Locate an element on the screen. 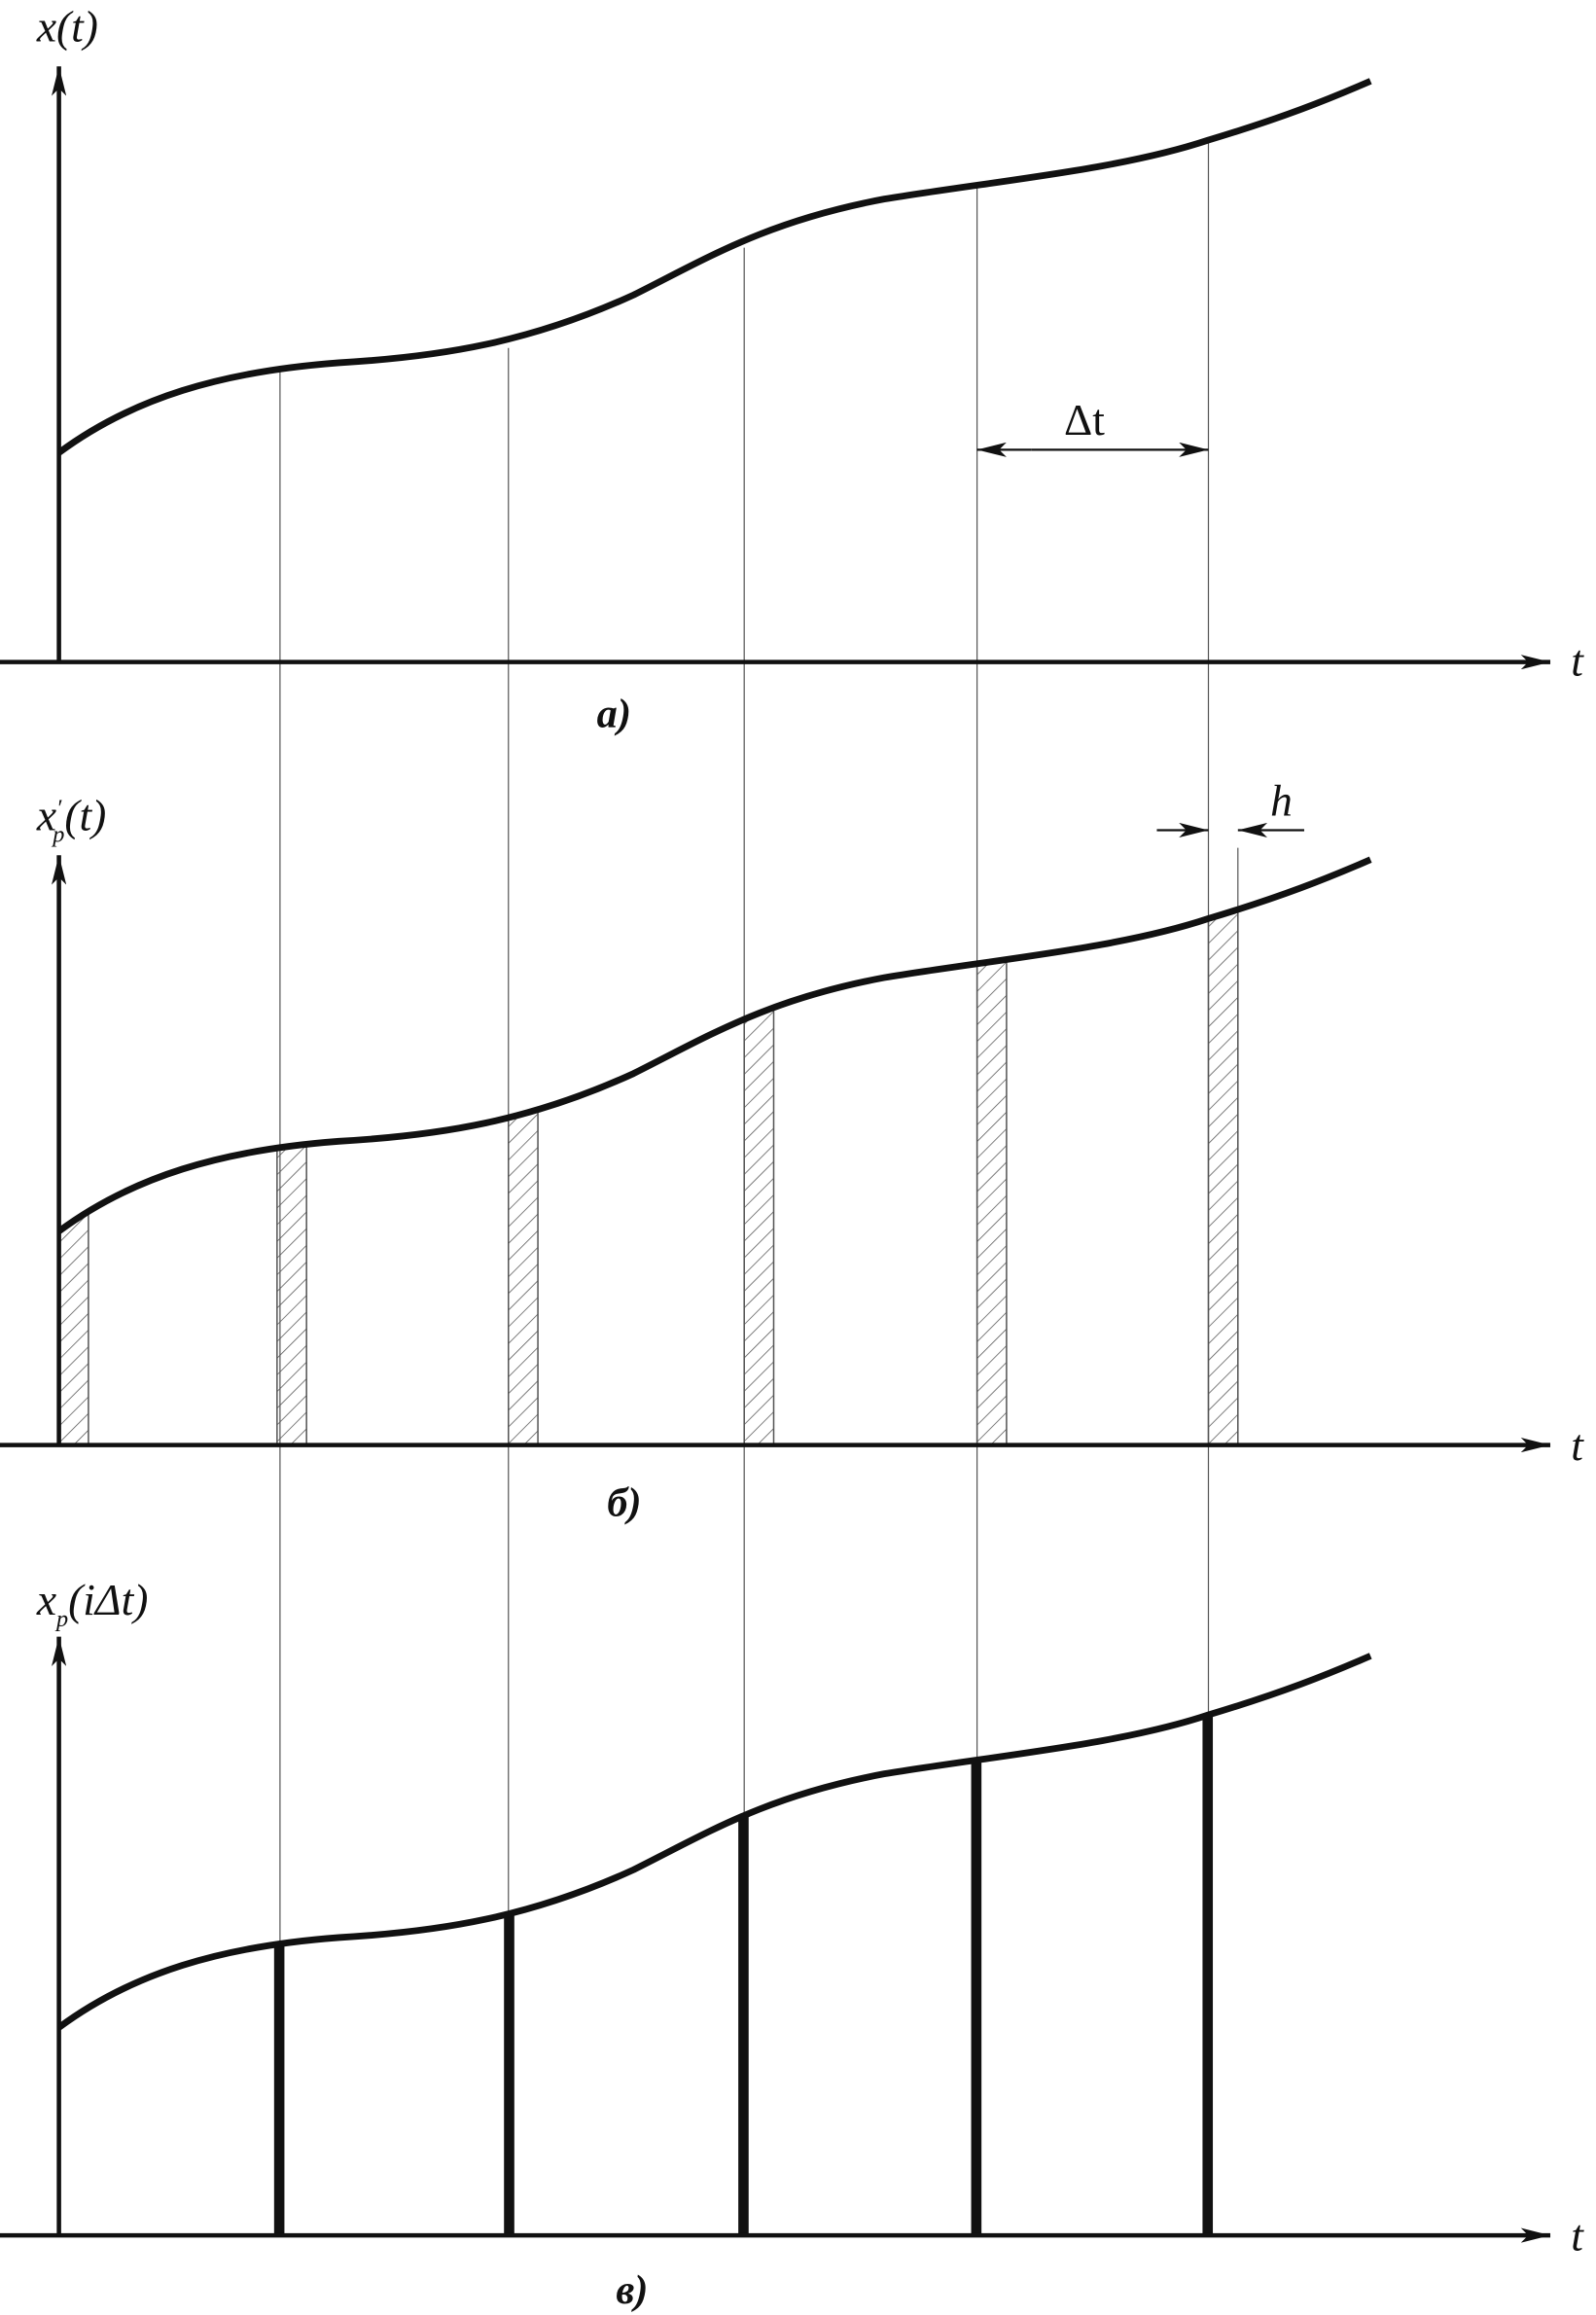  caption: а) is located at coordinates (614, 713).